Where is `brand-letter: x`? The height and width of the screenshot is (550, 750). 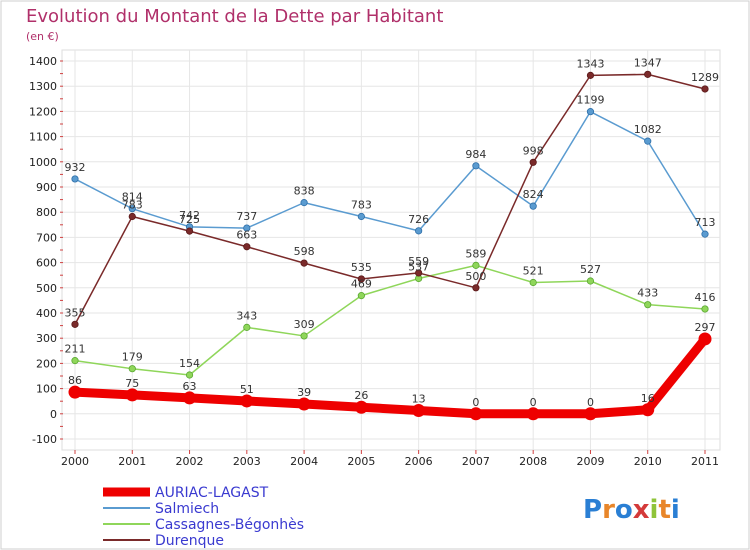
brand-letter: x is located at coordinates (641, 510).